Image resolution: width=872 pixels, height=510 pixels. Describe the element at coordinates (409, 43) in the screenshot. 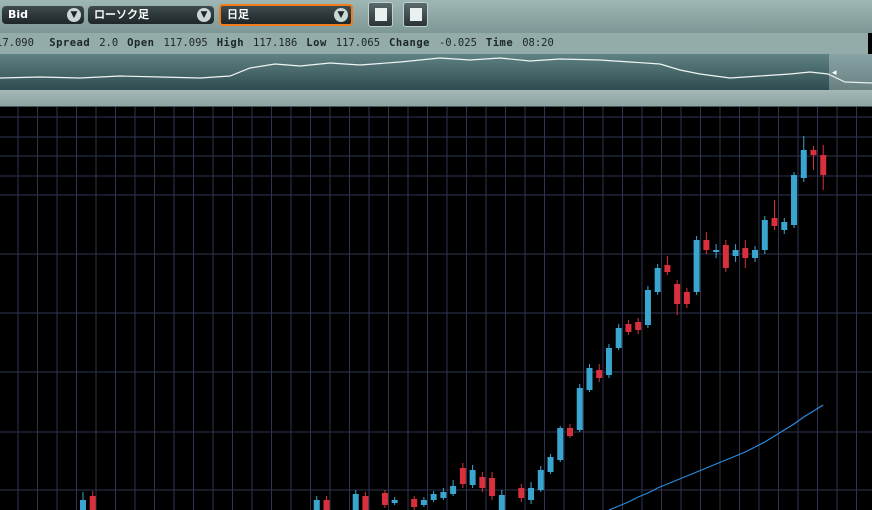

I see `quote-label: Change` at that location.